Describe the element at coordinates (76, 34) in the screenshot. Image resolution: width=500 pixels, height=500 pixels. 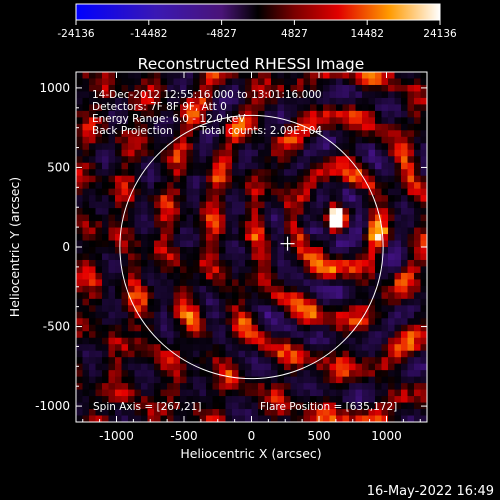
I see `colorbar-tick-label: -24136` at that location.